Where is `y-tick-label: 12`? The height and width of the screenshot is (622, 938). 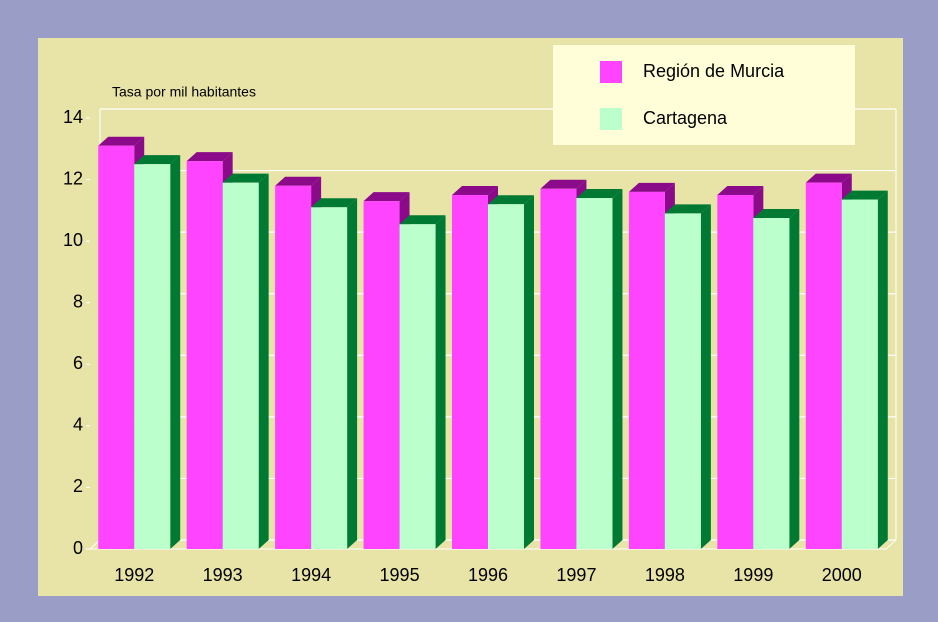
y-tick-label: 12 is located at coordinates (73, 178).